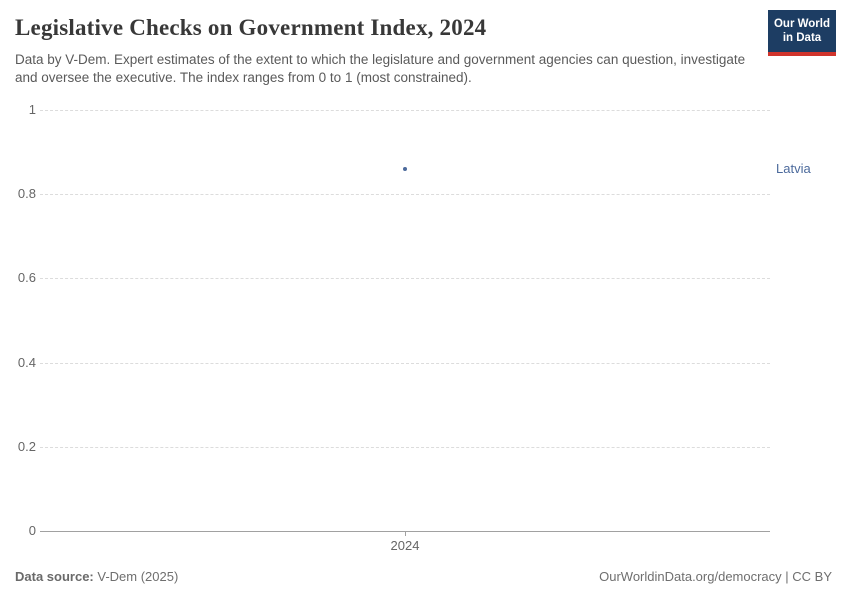  Describe the element at coordinates (405, 168) in the screenshot. I see `data-point-latvia` at that location.